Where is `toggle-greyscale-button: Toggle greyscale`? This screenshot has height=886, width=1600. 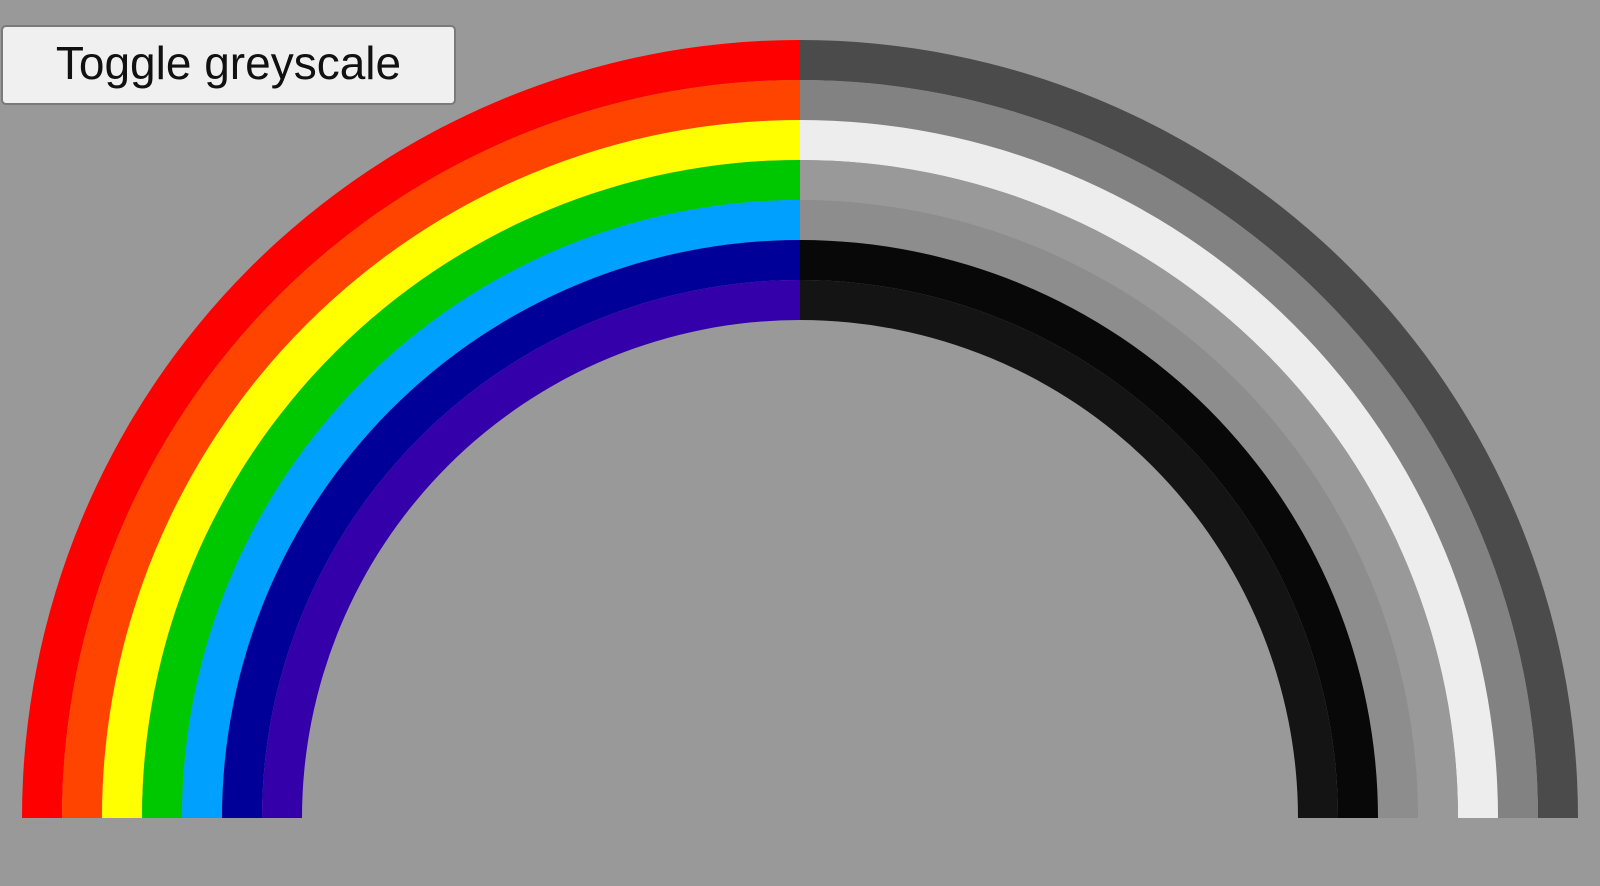 toggle-greyscale-button: Toggle greyscale is located at coordinates (228, 65).